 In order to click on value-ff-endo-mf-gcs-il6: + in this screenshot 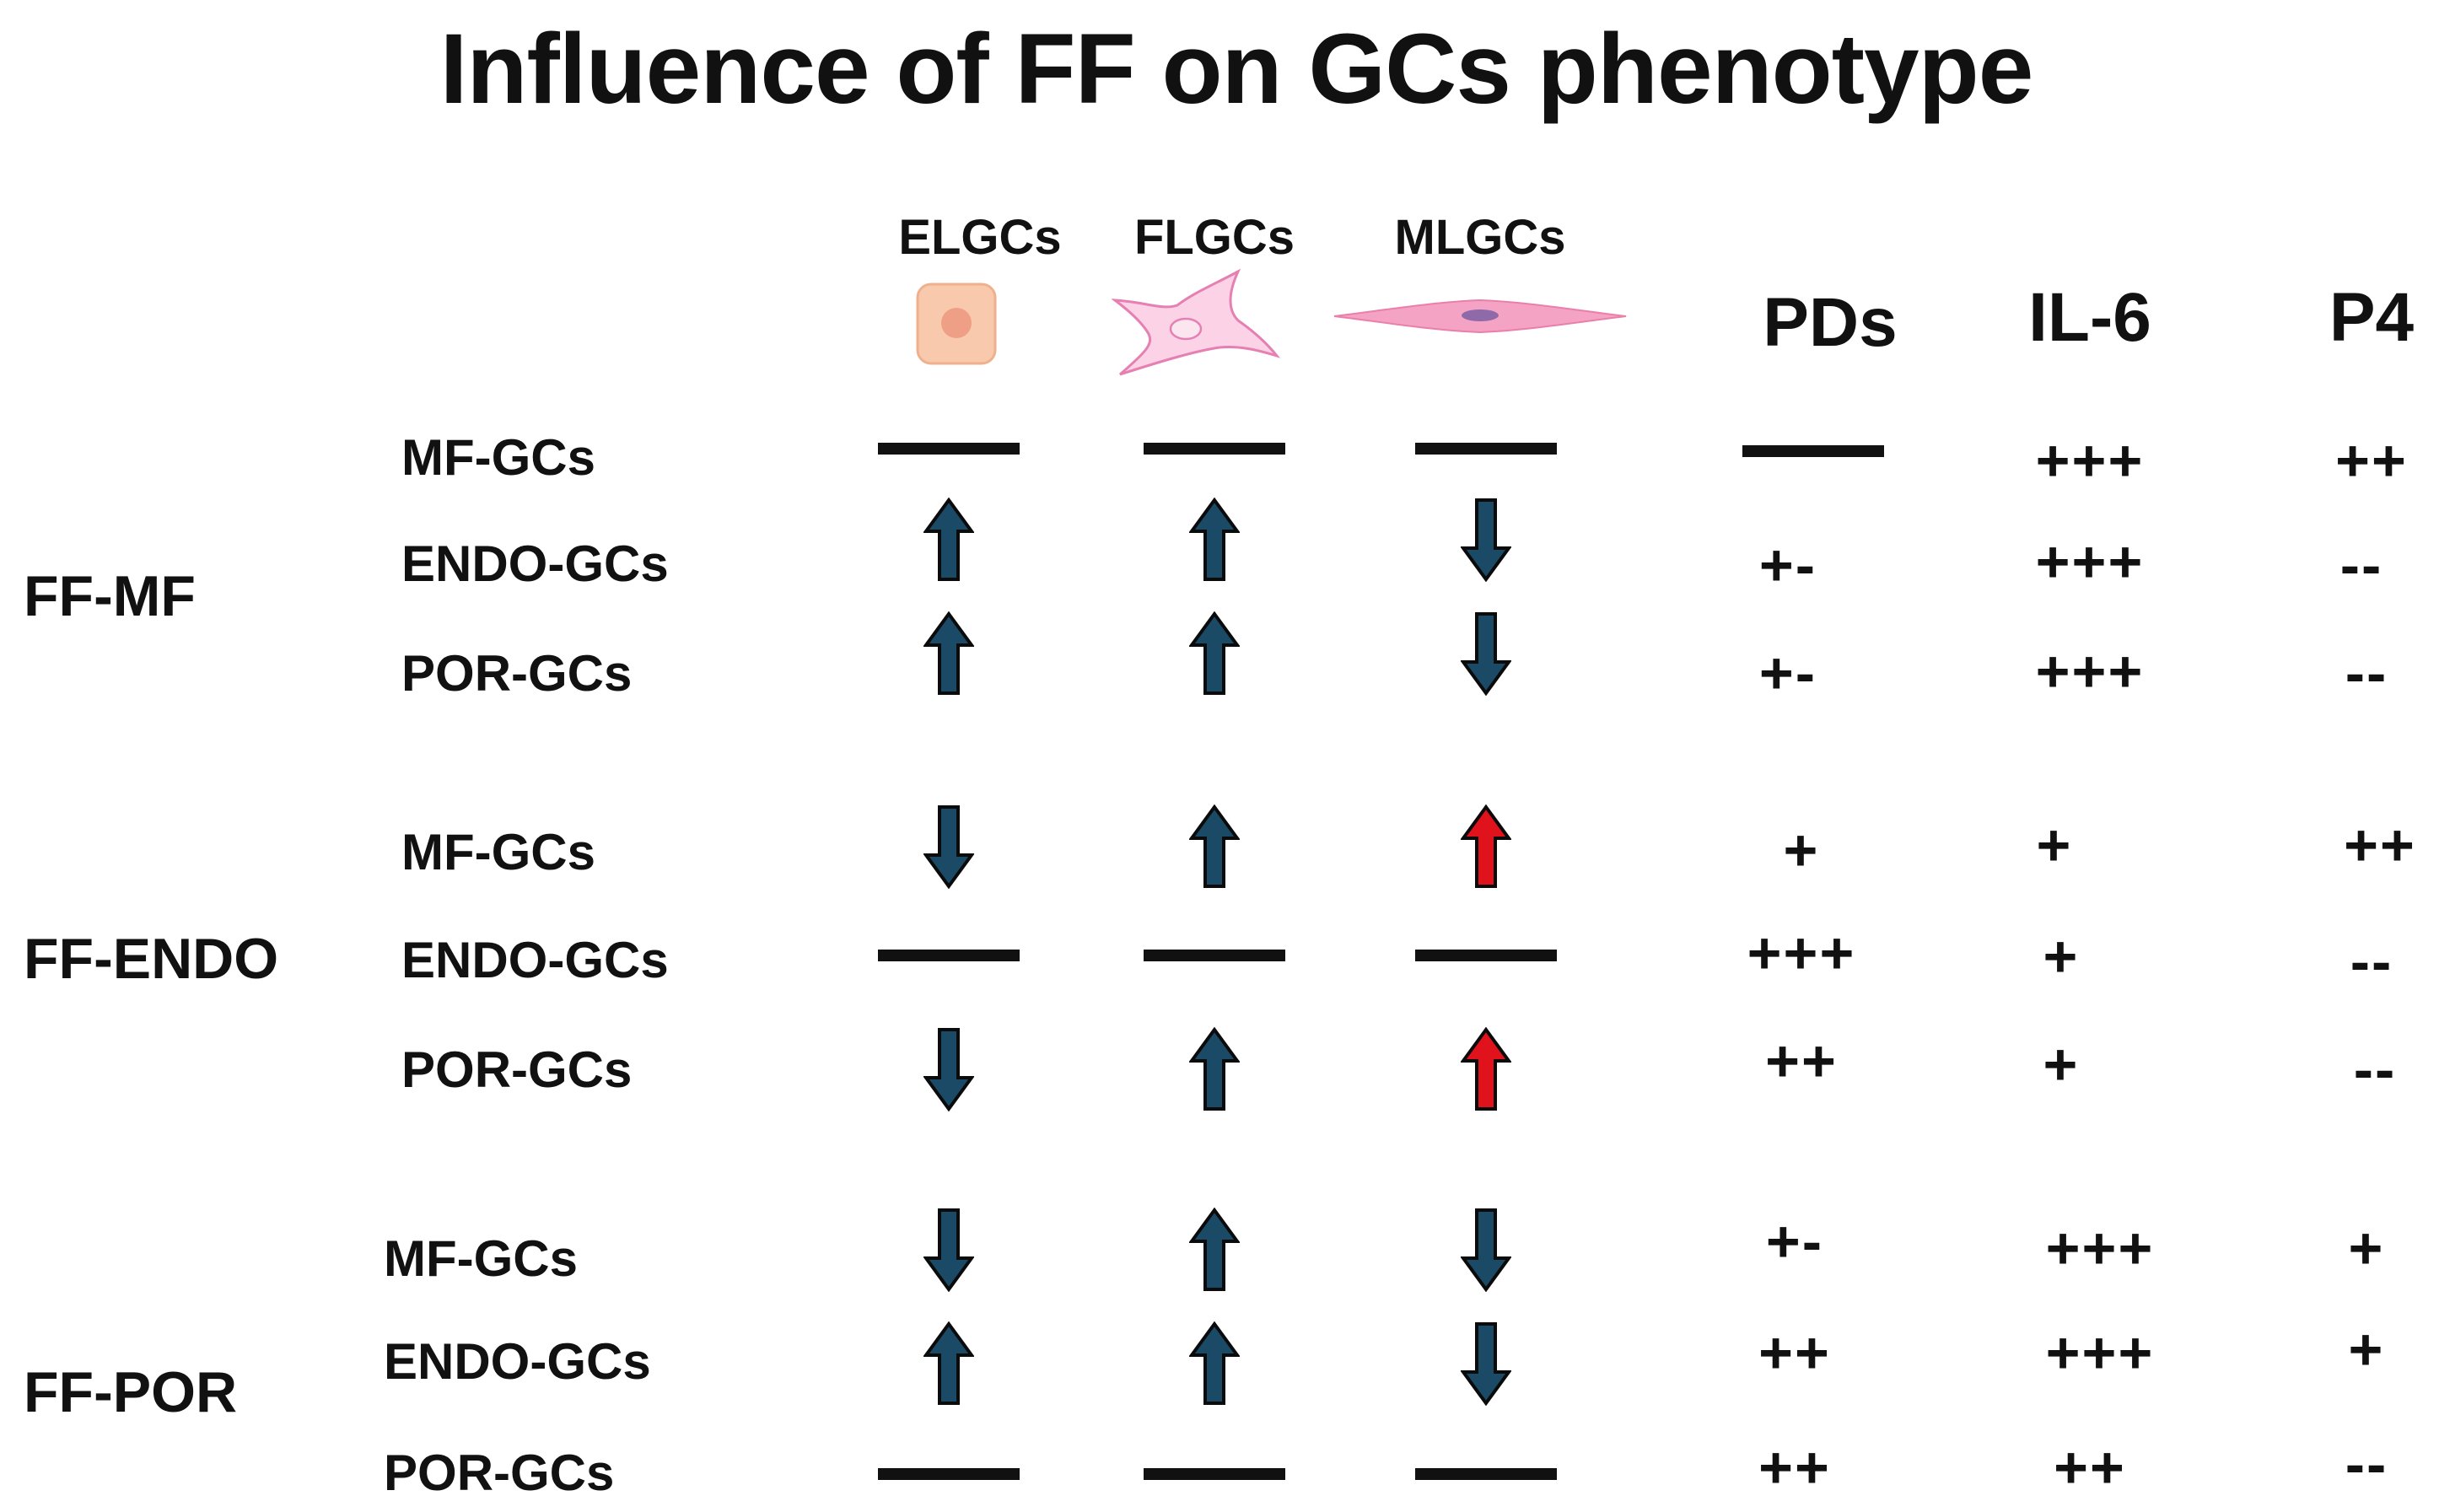, I will do `click(2054, 845)`.